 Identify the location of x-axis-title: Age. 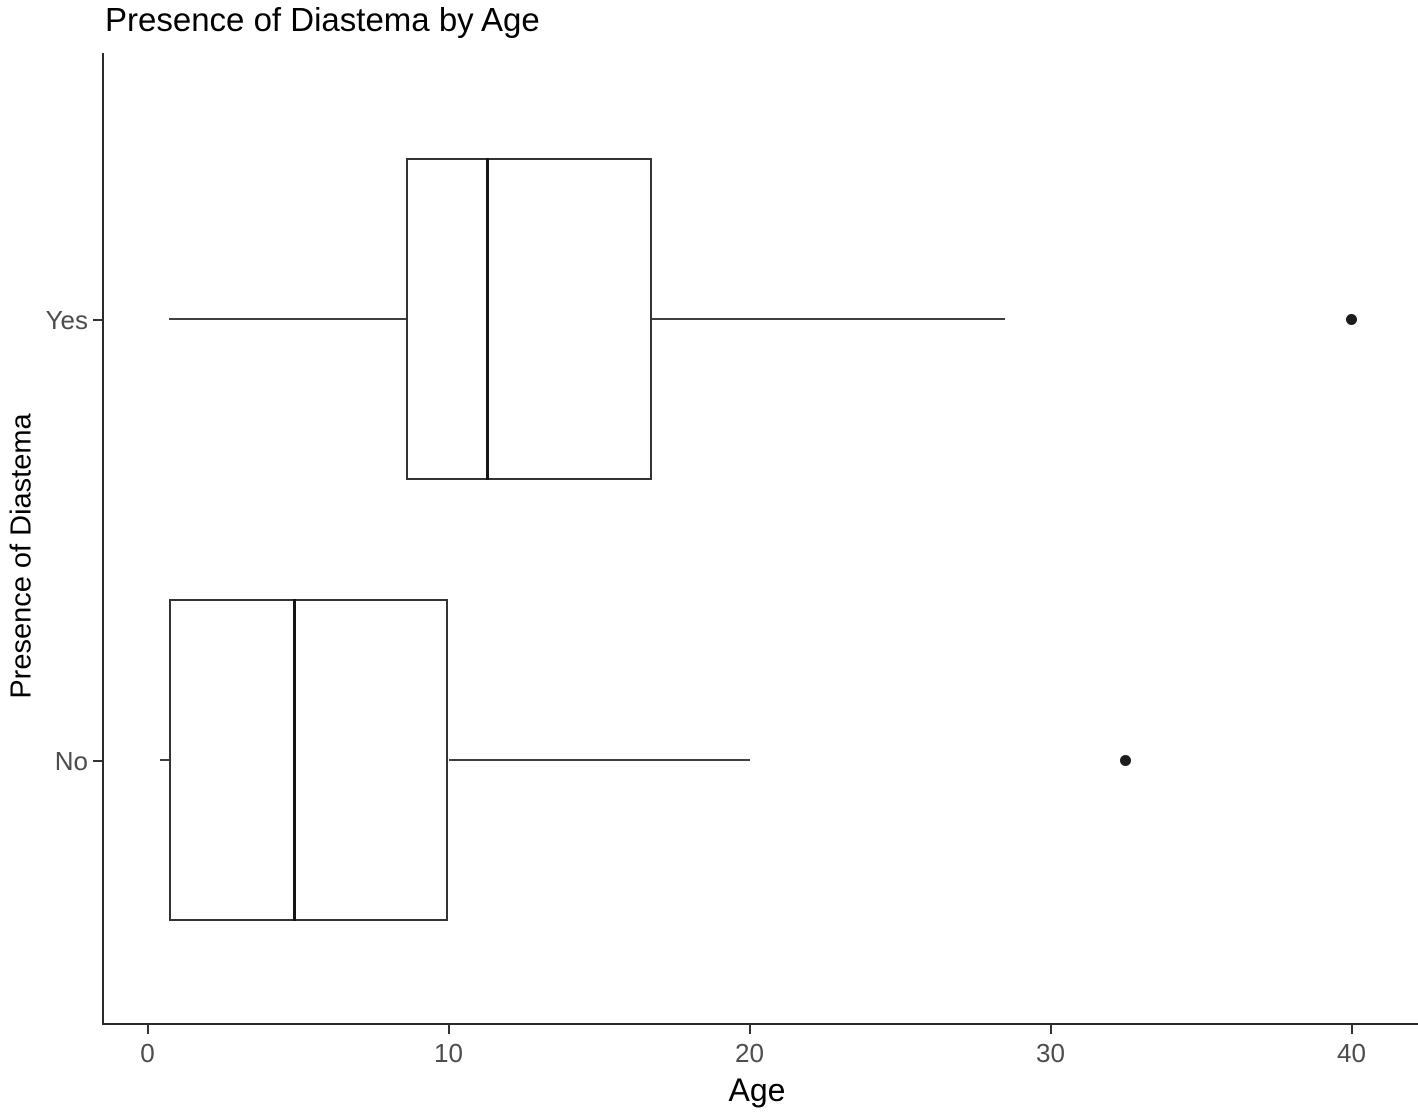
(757, 1090).